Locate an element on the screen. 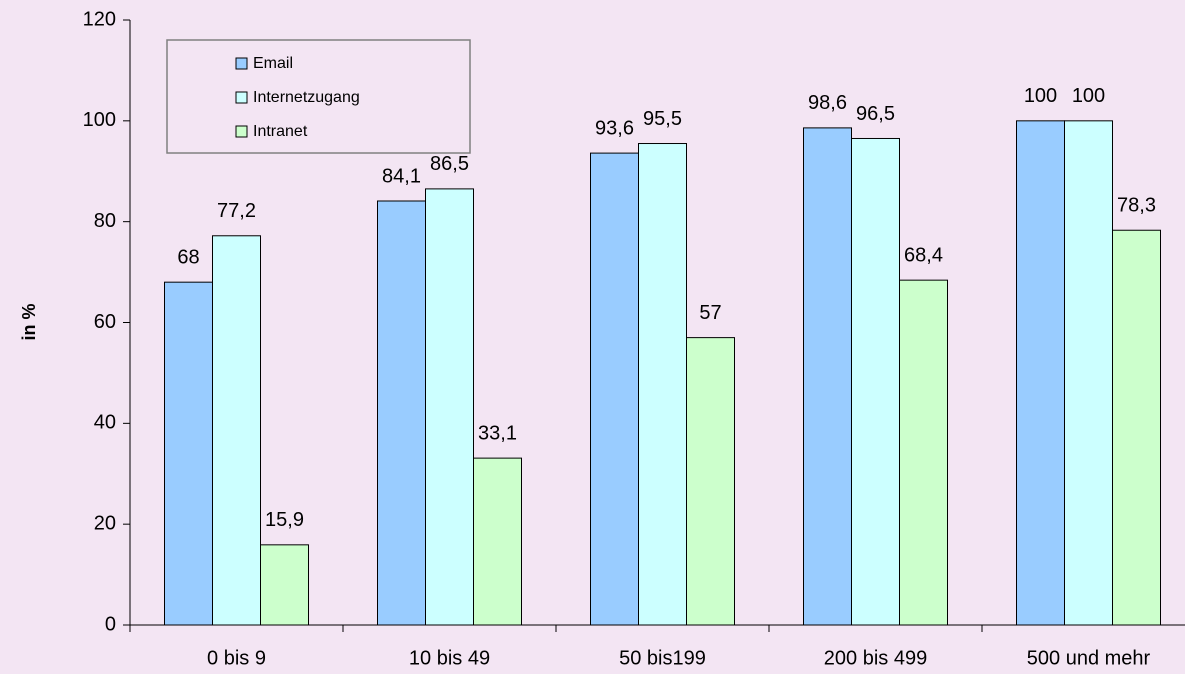  value-label: 98,6 is located at coordinates (827, 103).